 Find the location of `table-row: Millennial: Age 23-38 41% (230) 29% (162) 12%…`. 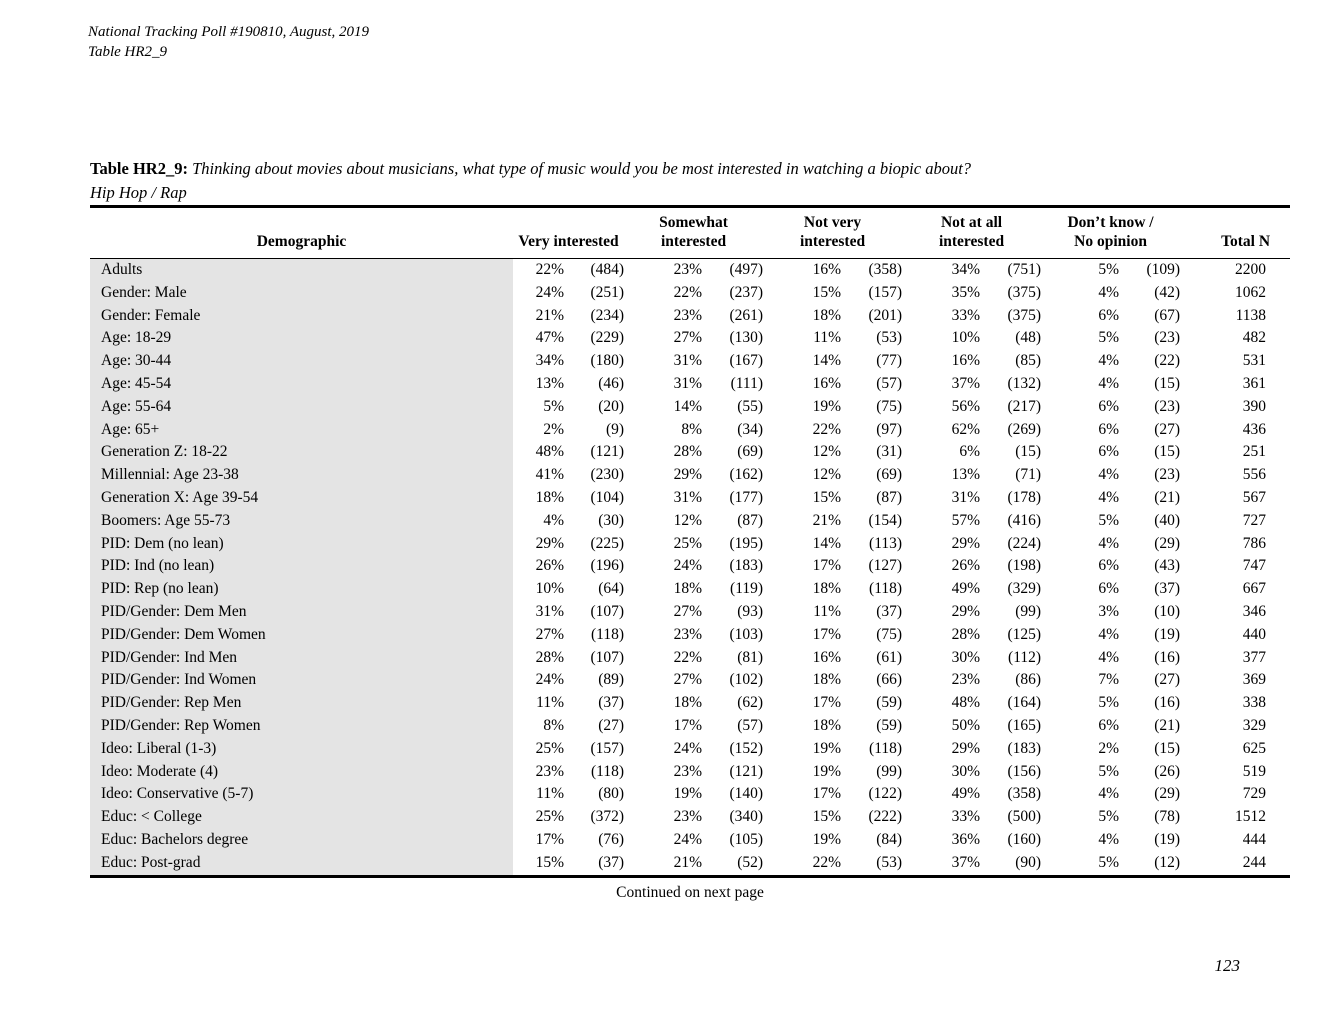

table-row: Millennial: Age 23-38 41% (230) 29% (162) 12%… is located at coordinates (690, 475).